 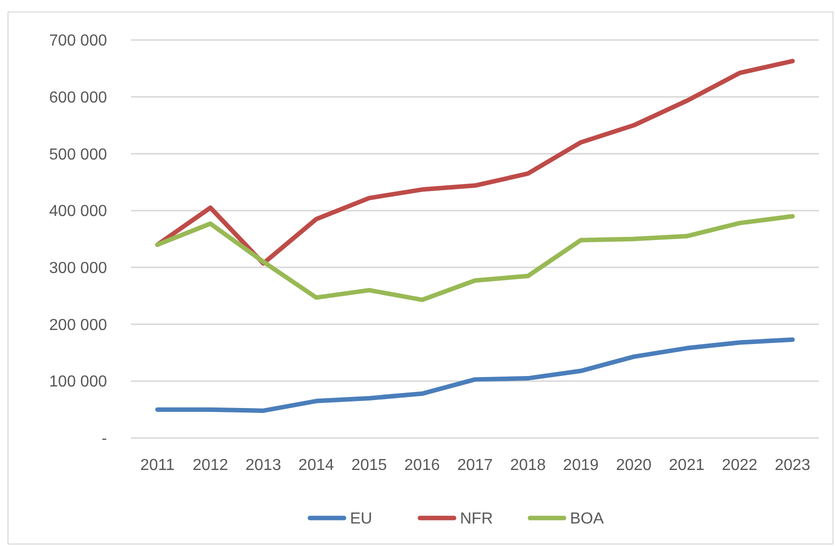 What do you see at coordinates (634, 465) in the screenshot?
I see `x-tick-label: 2020` at bounding box center [634, 465].